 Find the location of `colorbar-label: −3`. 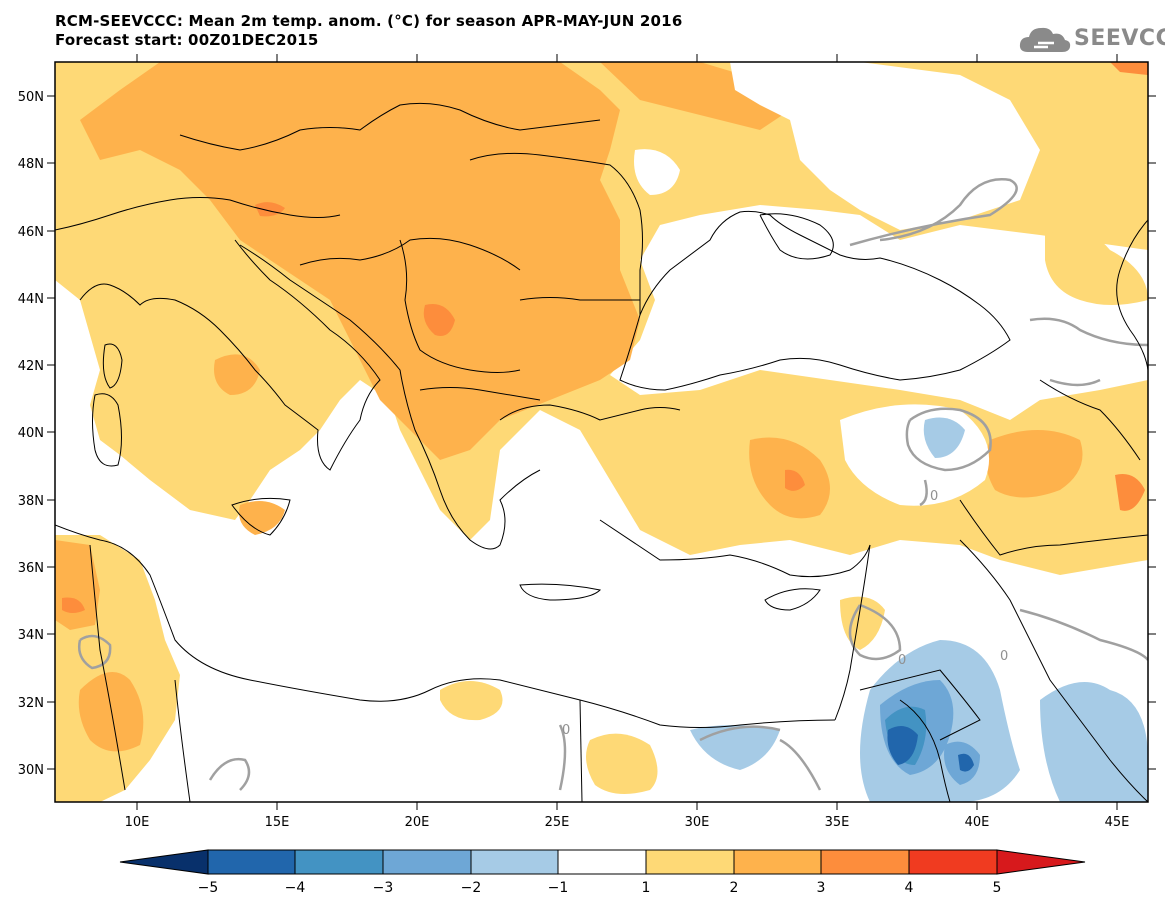

colorbar-label: −3 is located at coordinates (383, 888).